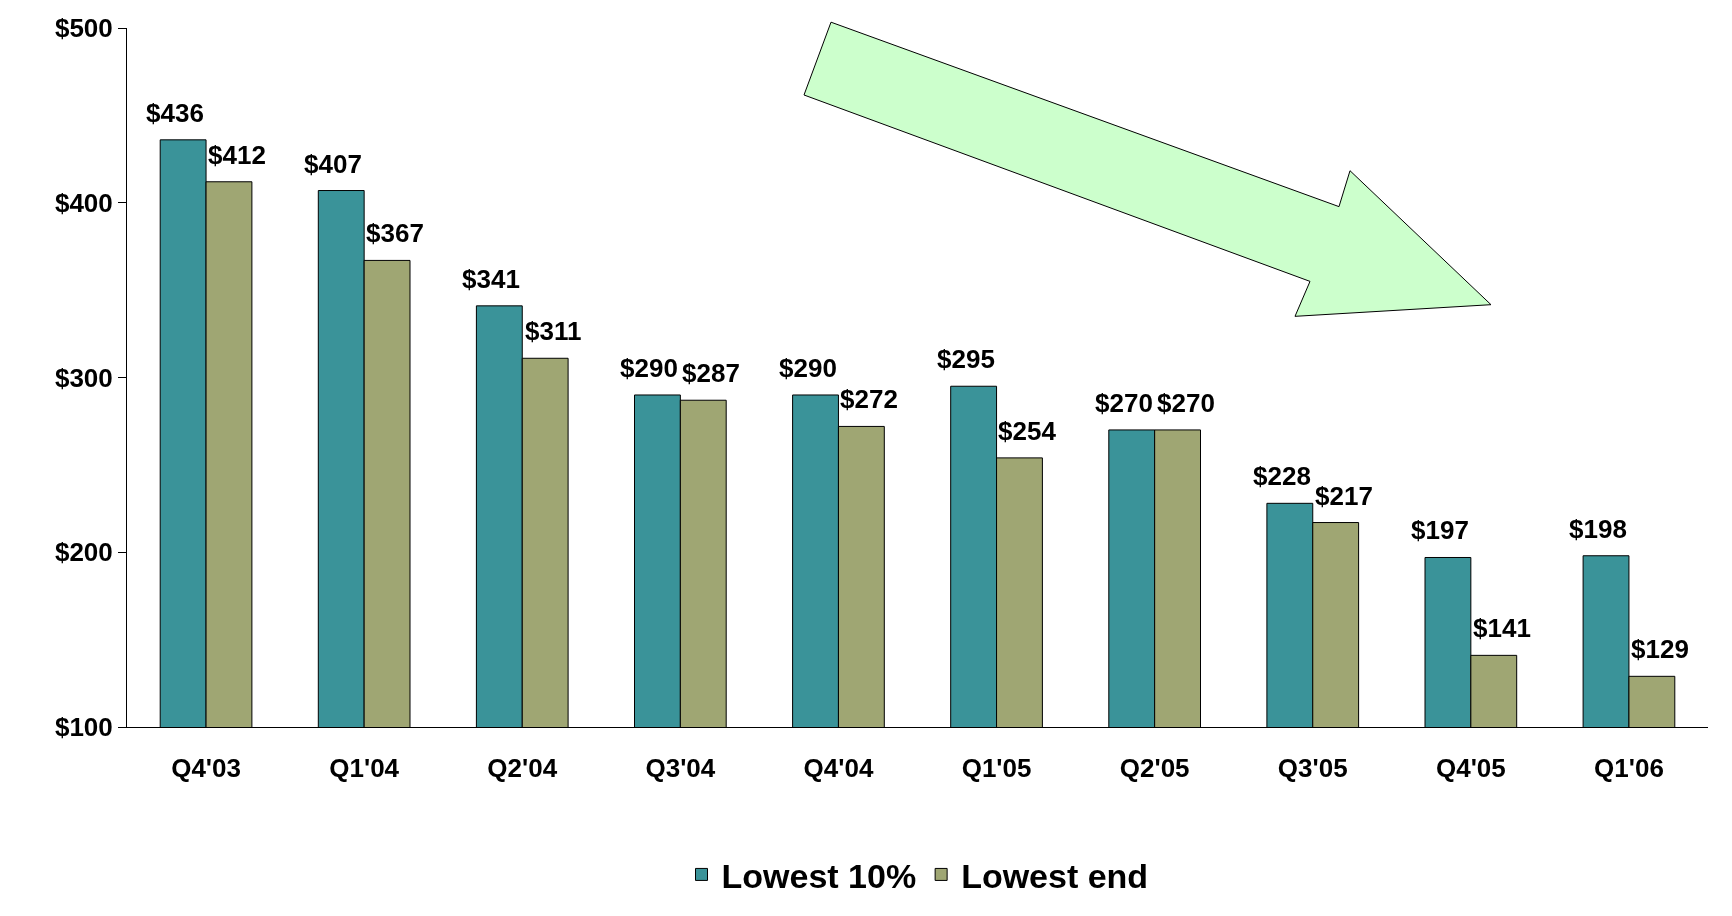 The width and height of the screenshot is (1732, 916). What do you see at coordinates (1440, 530) in the screenshot?
I see `data-label: $197` at bounding box center [1440, 530].